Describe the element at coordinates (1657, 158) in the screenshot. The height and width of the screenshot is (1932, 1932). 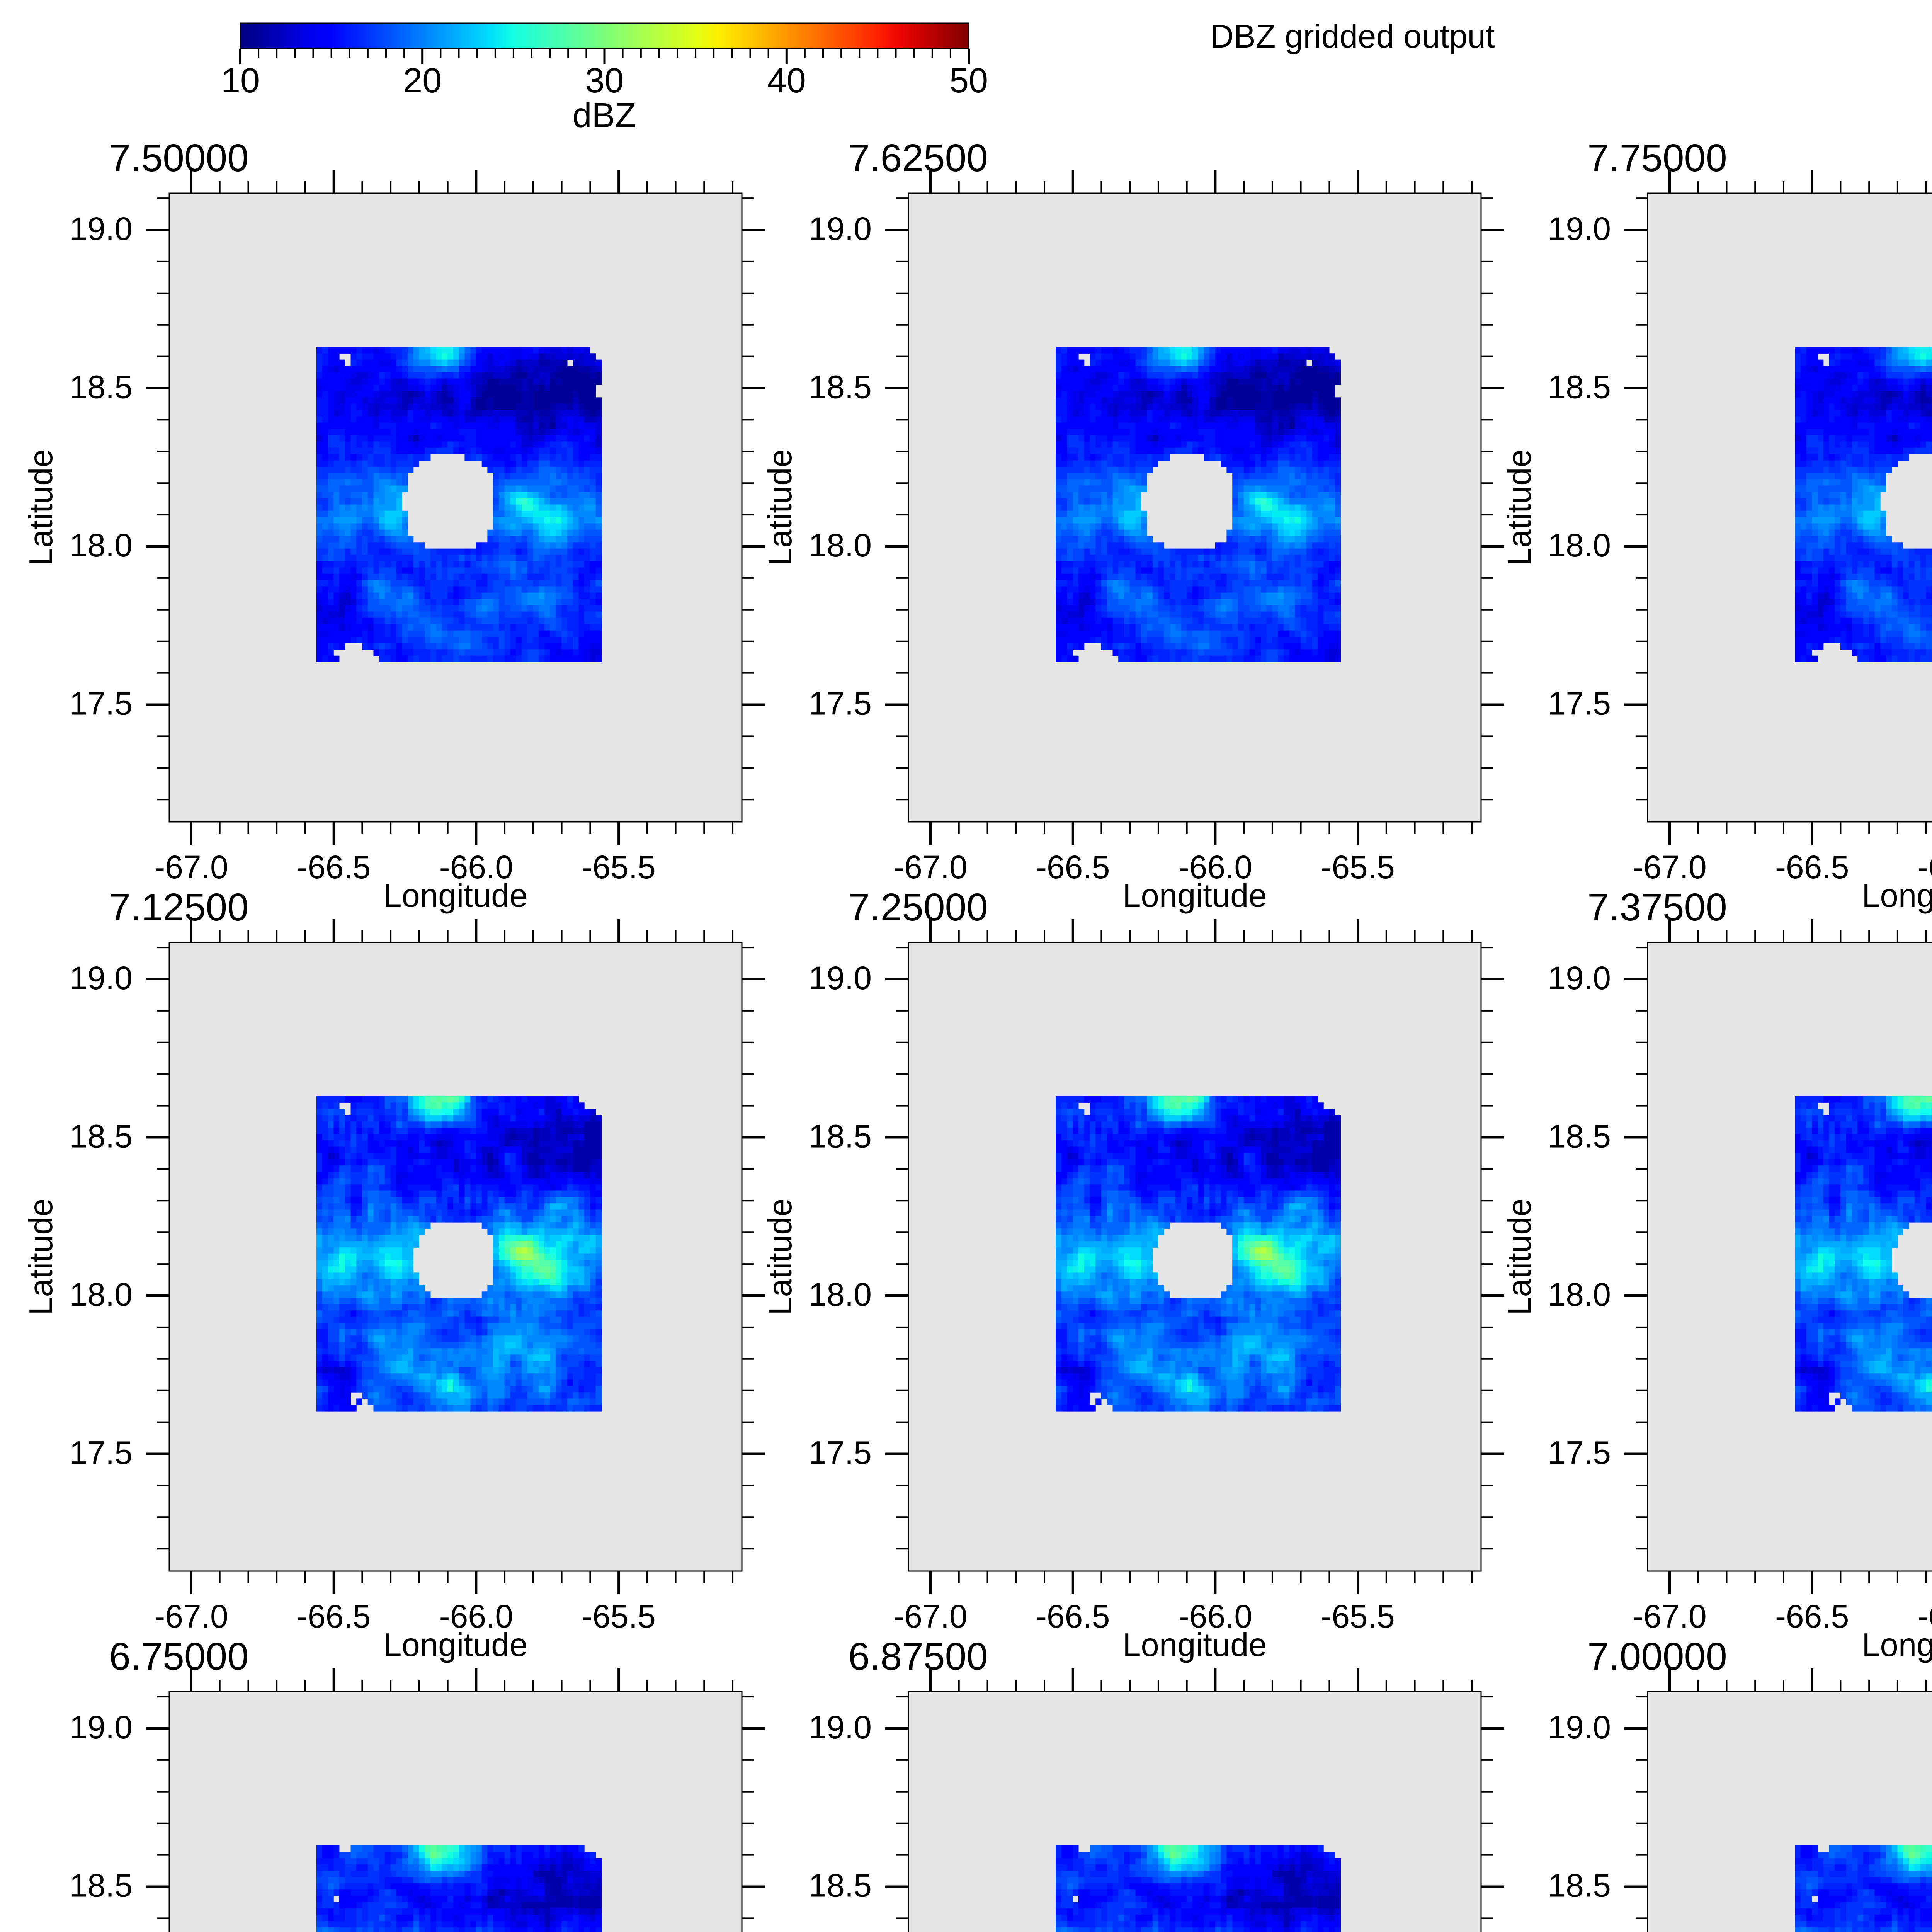
I see `svg-text: 7.75000` at that location.